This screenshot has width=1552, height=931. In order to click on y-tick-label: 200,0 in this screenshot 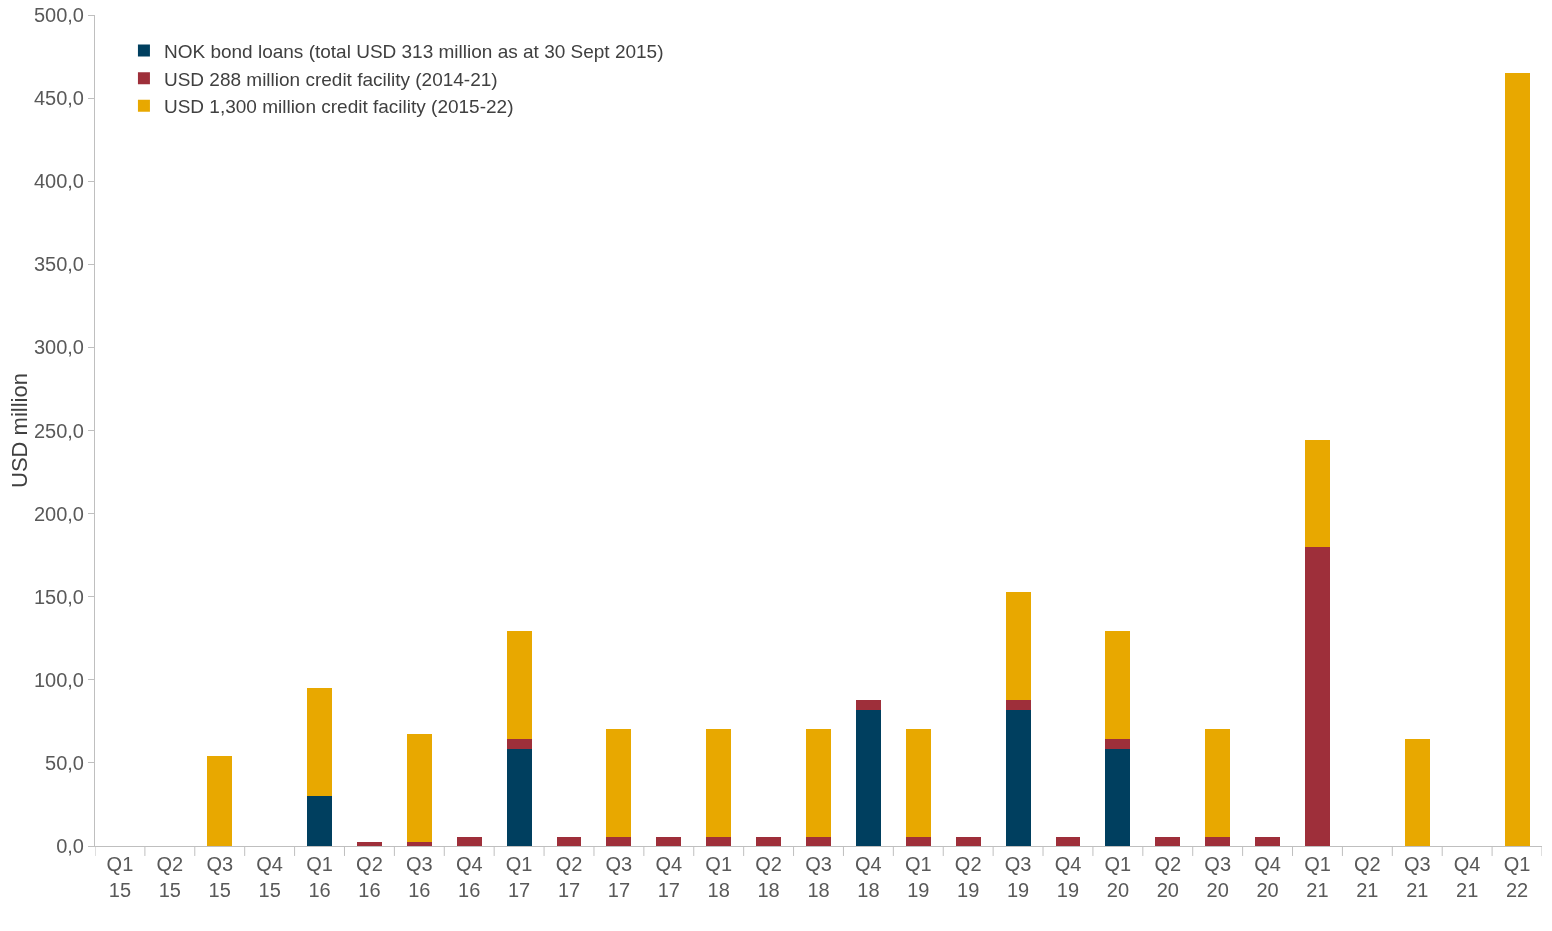, I will do `click(58, 513)`.